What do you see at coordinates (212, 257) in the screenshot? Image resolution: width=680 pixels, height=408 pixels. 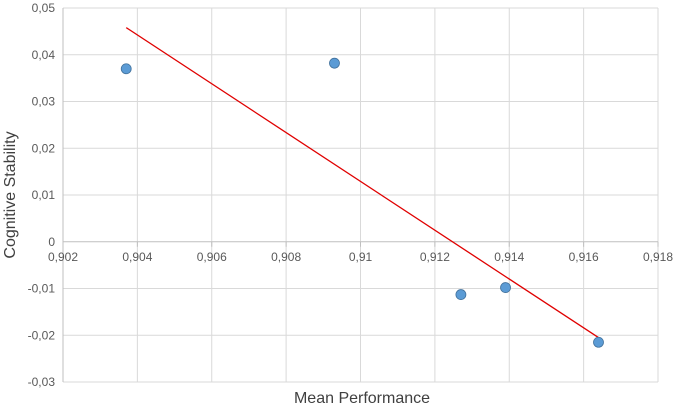 I see `x-tick-label: 0,906` at bounding box center [212, 257].